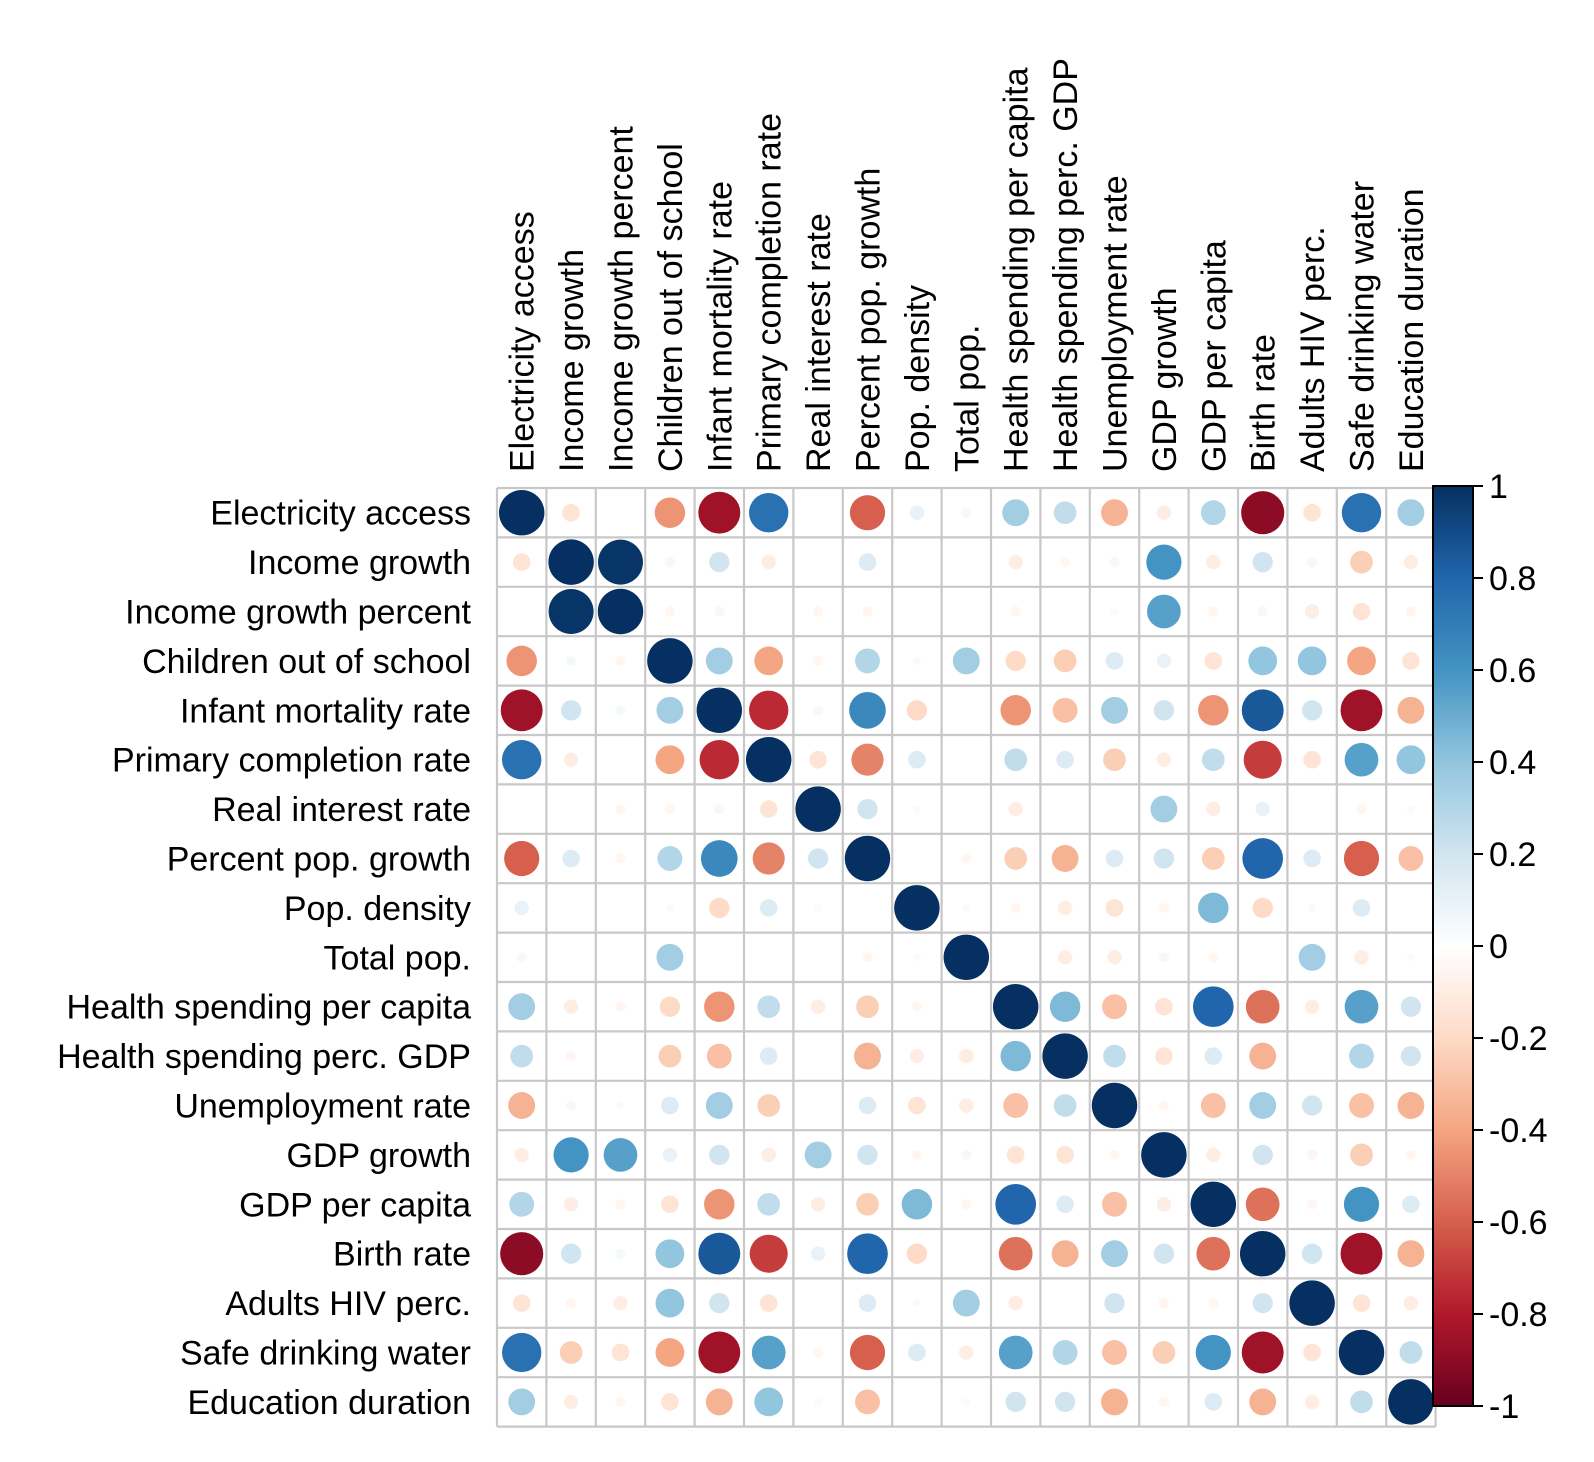 The image size is (1594, 1462). I want to click on column-label: GDP per capita, so click(1214, 356).